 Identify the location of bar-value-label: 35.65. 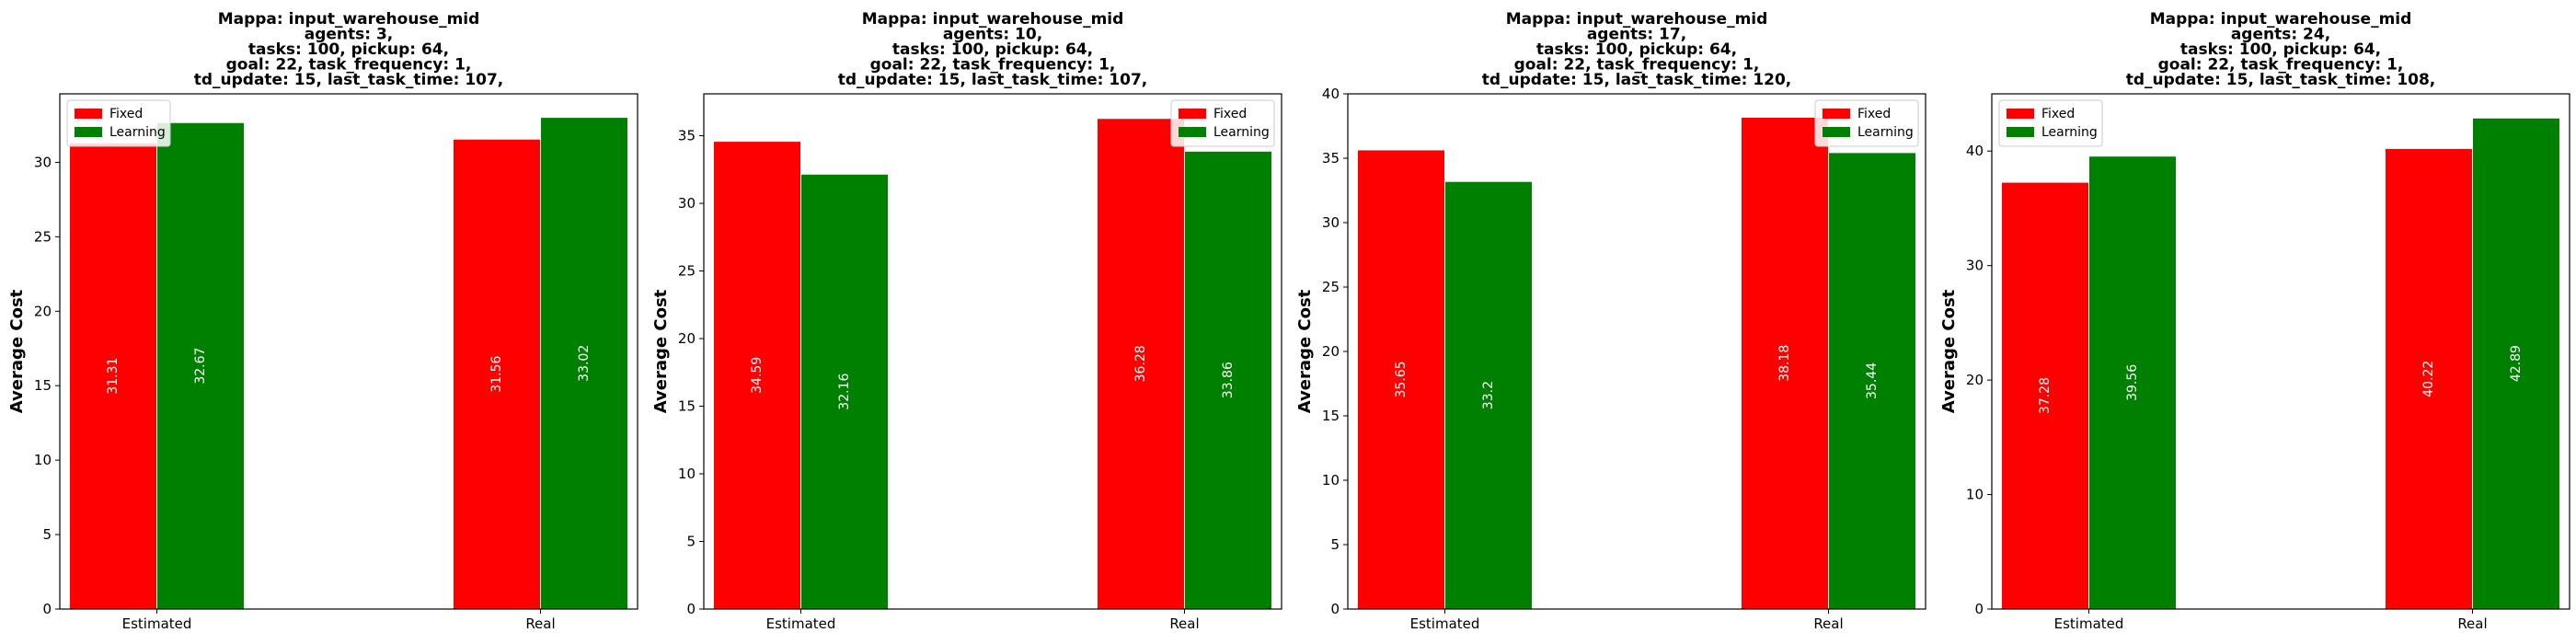
(1401, 379).